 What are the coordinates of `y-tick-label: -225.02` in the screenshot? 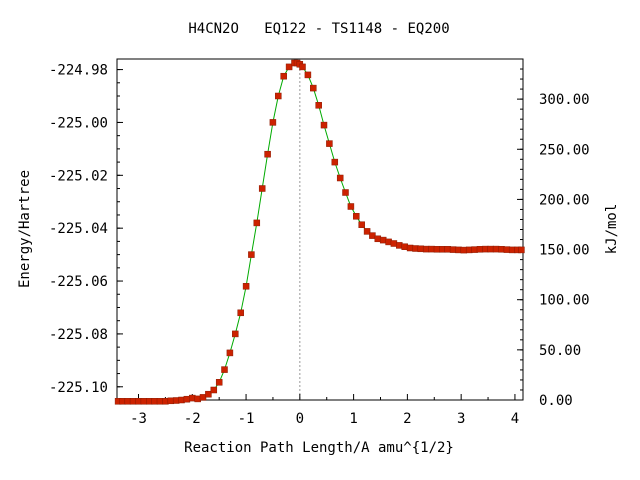 It's located at (78, 176).